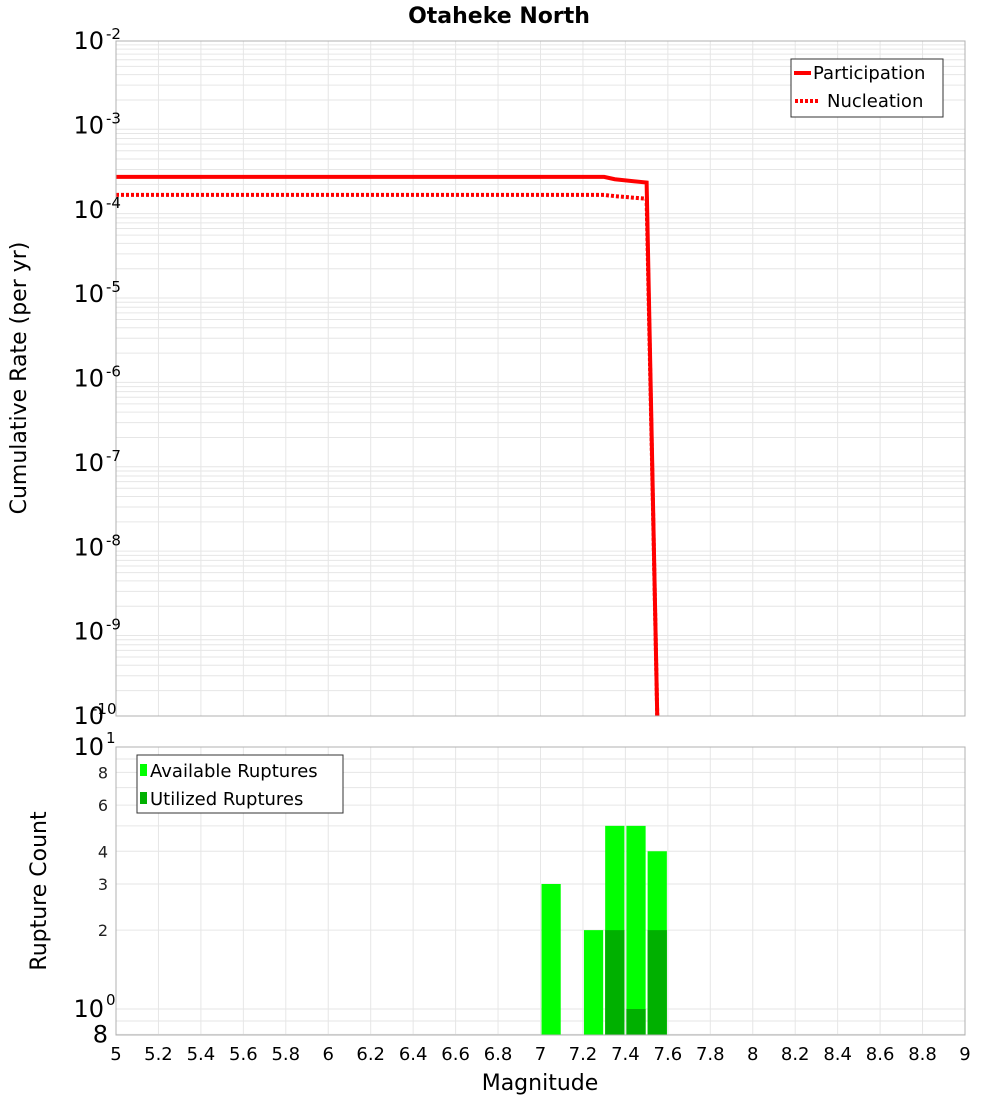 The image size is (1000, 1100). I want to click on x-tick-label: 7.4, so click(625, 1054).